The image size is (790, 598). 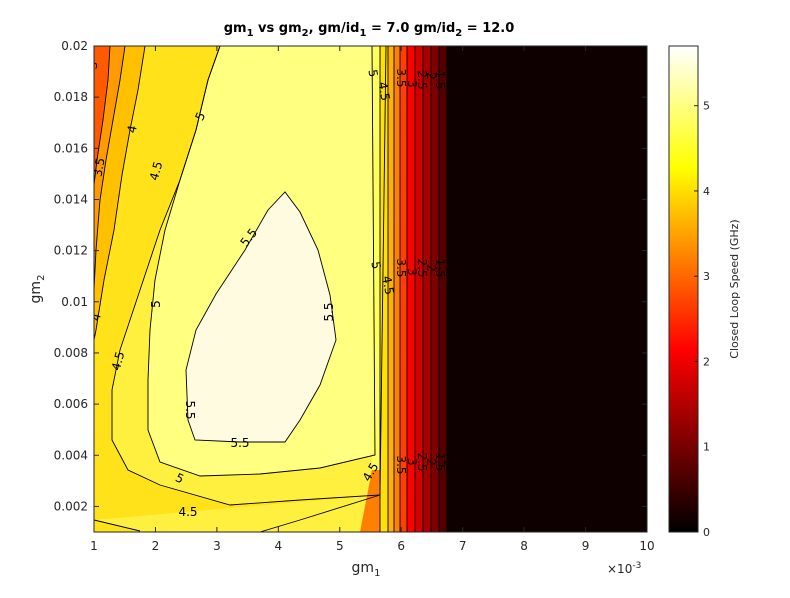 I want to click on contour-label-band-2-5-mid: 2.5, so click(x=422, y=267).